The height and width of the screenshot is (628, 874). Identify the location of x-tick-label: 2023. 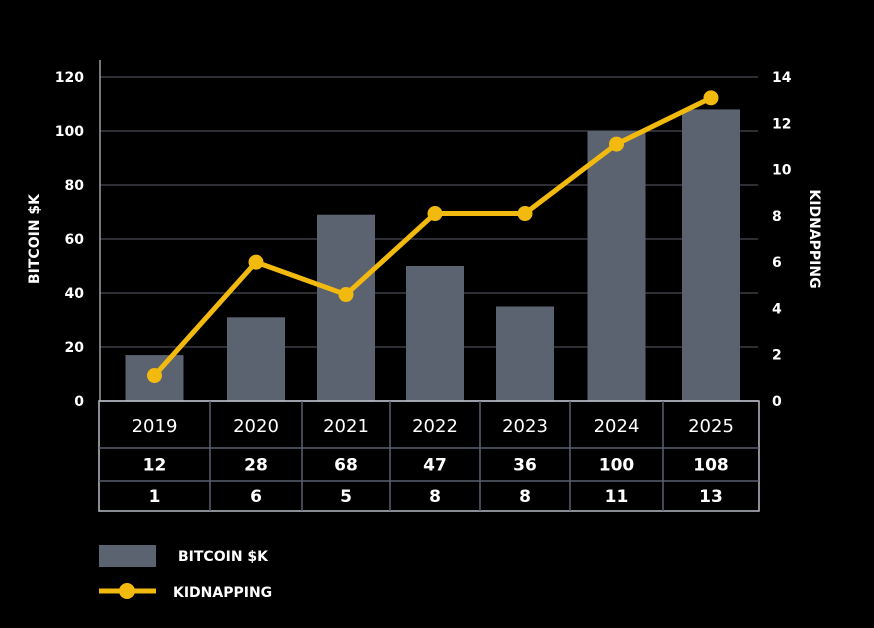
(525, 426).